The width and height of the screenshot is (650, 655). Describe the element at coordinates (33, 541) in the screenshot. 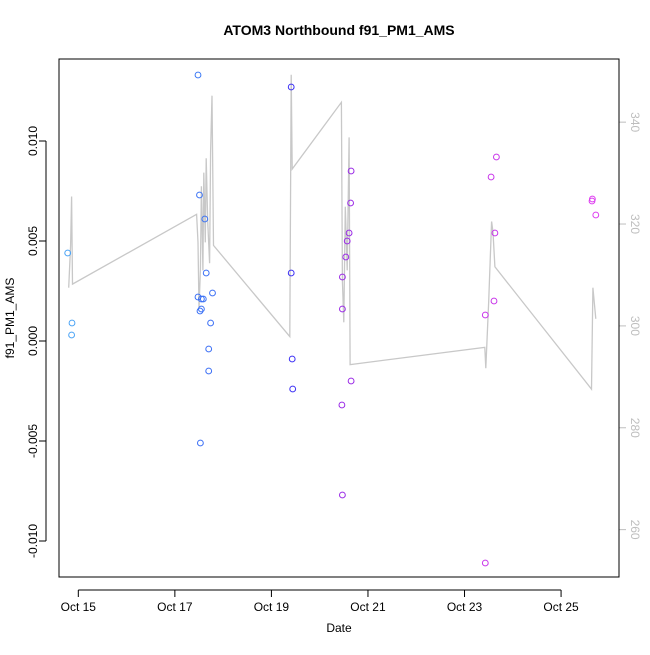

I see `y-tick-label-1: -0.010` at that location.